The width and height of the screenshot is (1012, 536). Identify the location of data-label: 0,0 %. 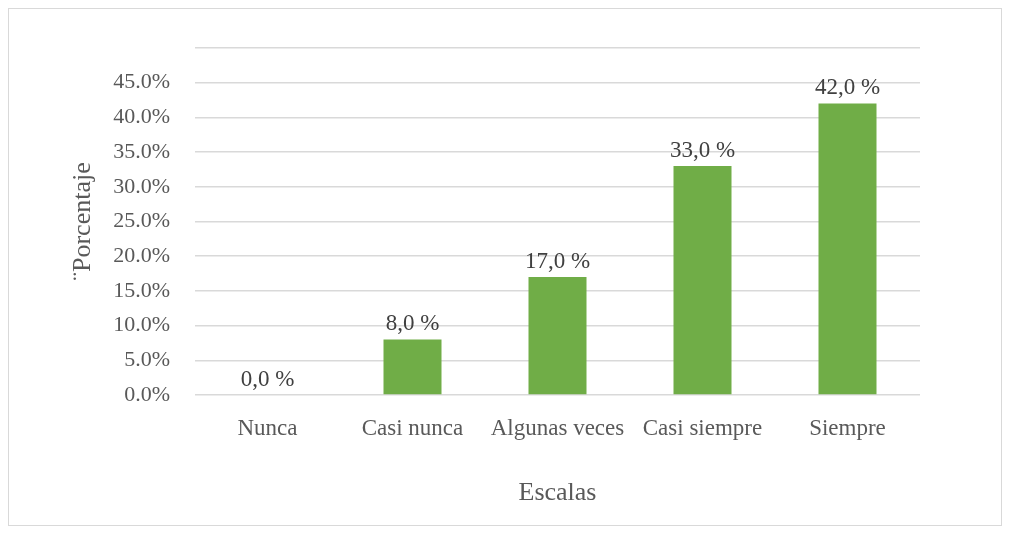
(267, 378).